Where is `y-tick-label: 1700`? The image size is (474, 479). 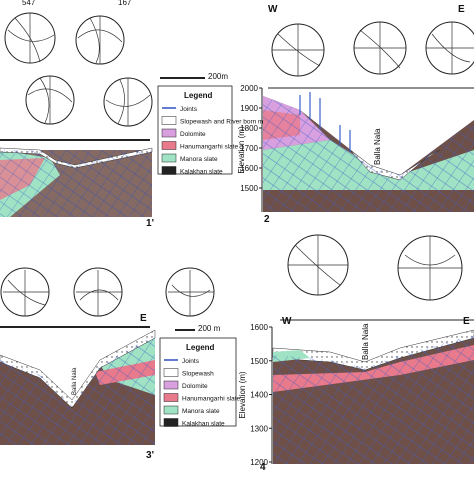
y-tick-label: 1700 is located at coordinates (249, 148).